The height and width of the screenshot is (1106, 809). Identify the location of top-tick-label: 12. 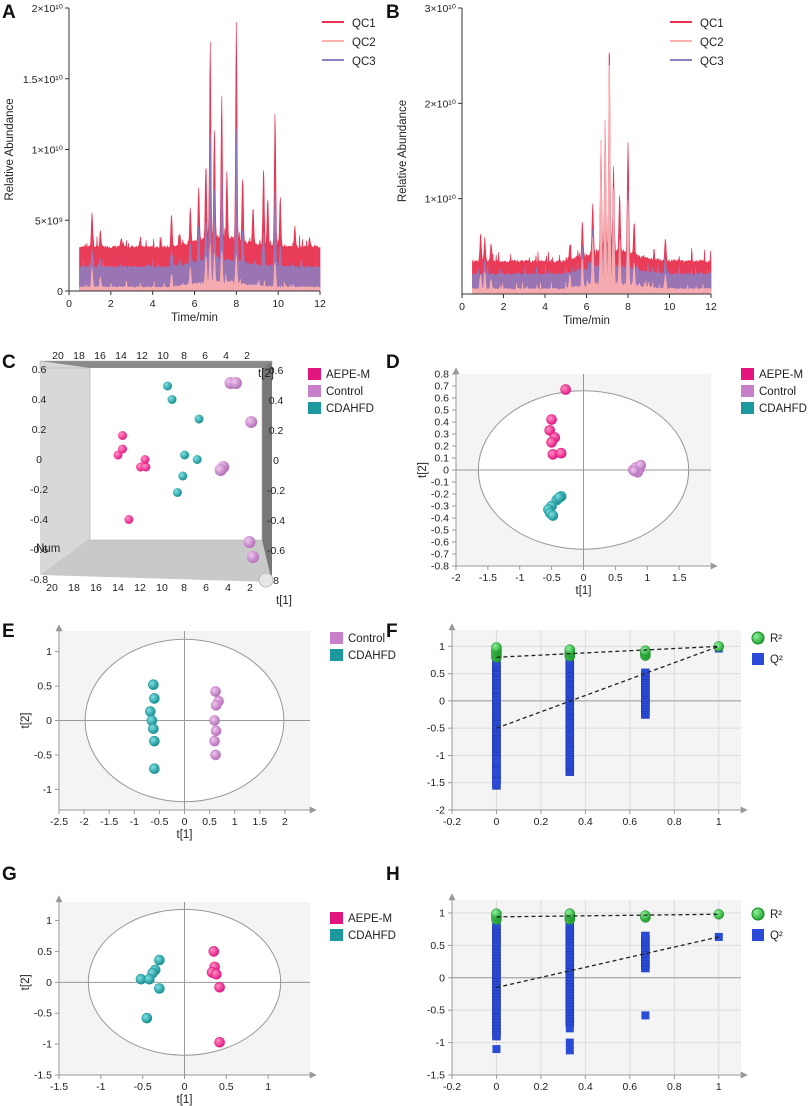
(142, 356).